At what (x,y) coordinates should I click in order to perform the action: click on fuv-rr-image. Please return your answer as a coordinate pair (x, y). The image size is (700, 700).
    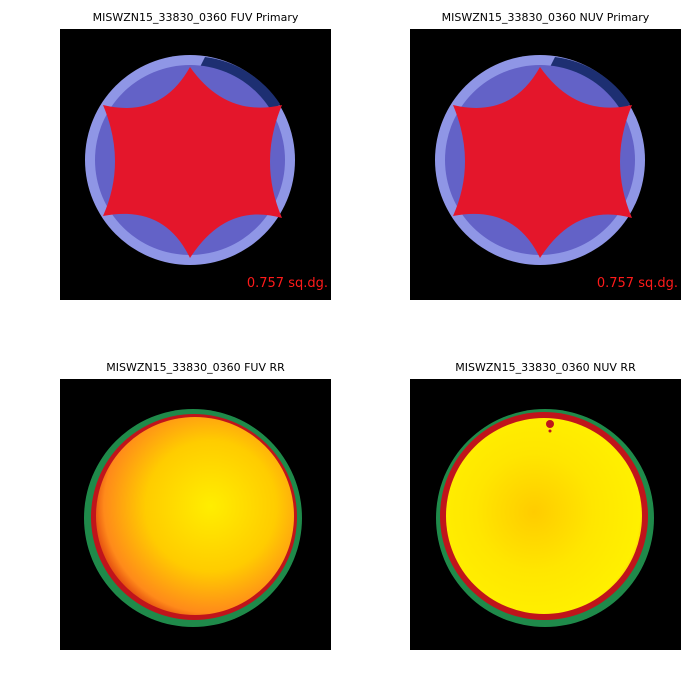
    Looking at the image, I should click on (195, 514).